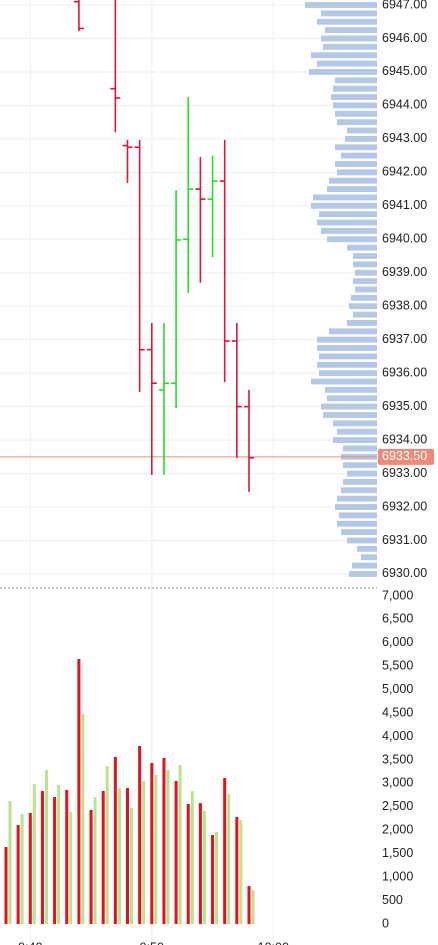  I want to click on volume-tick-label: 2,000, so click(397, 830).